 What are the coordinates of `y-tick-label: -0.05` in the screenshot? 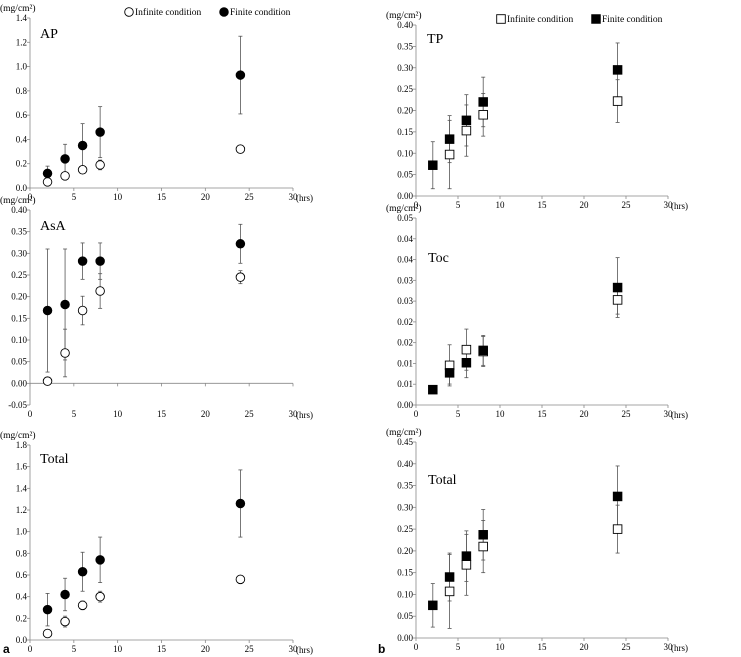 It's located at (17, 405).